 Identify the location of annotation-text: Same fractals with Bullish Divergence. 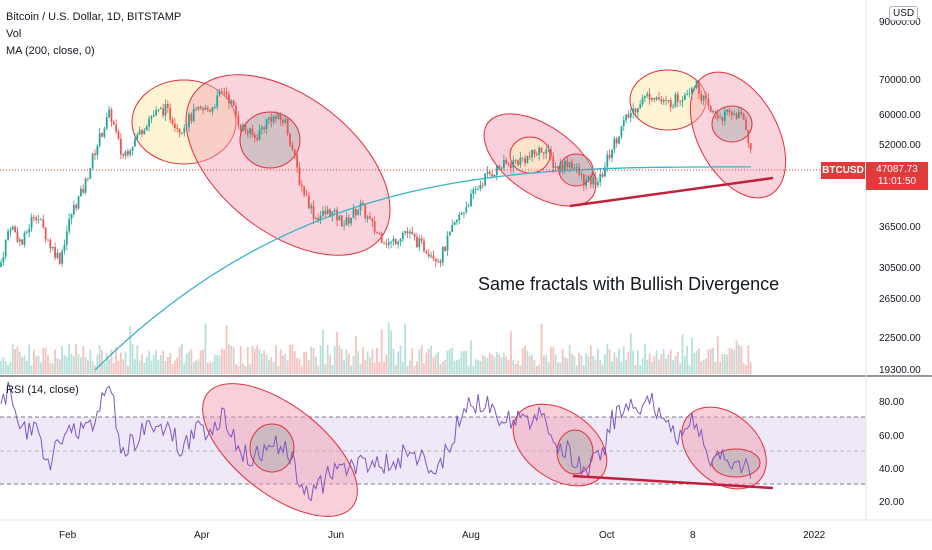
(628, 284).